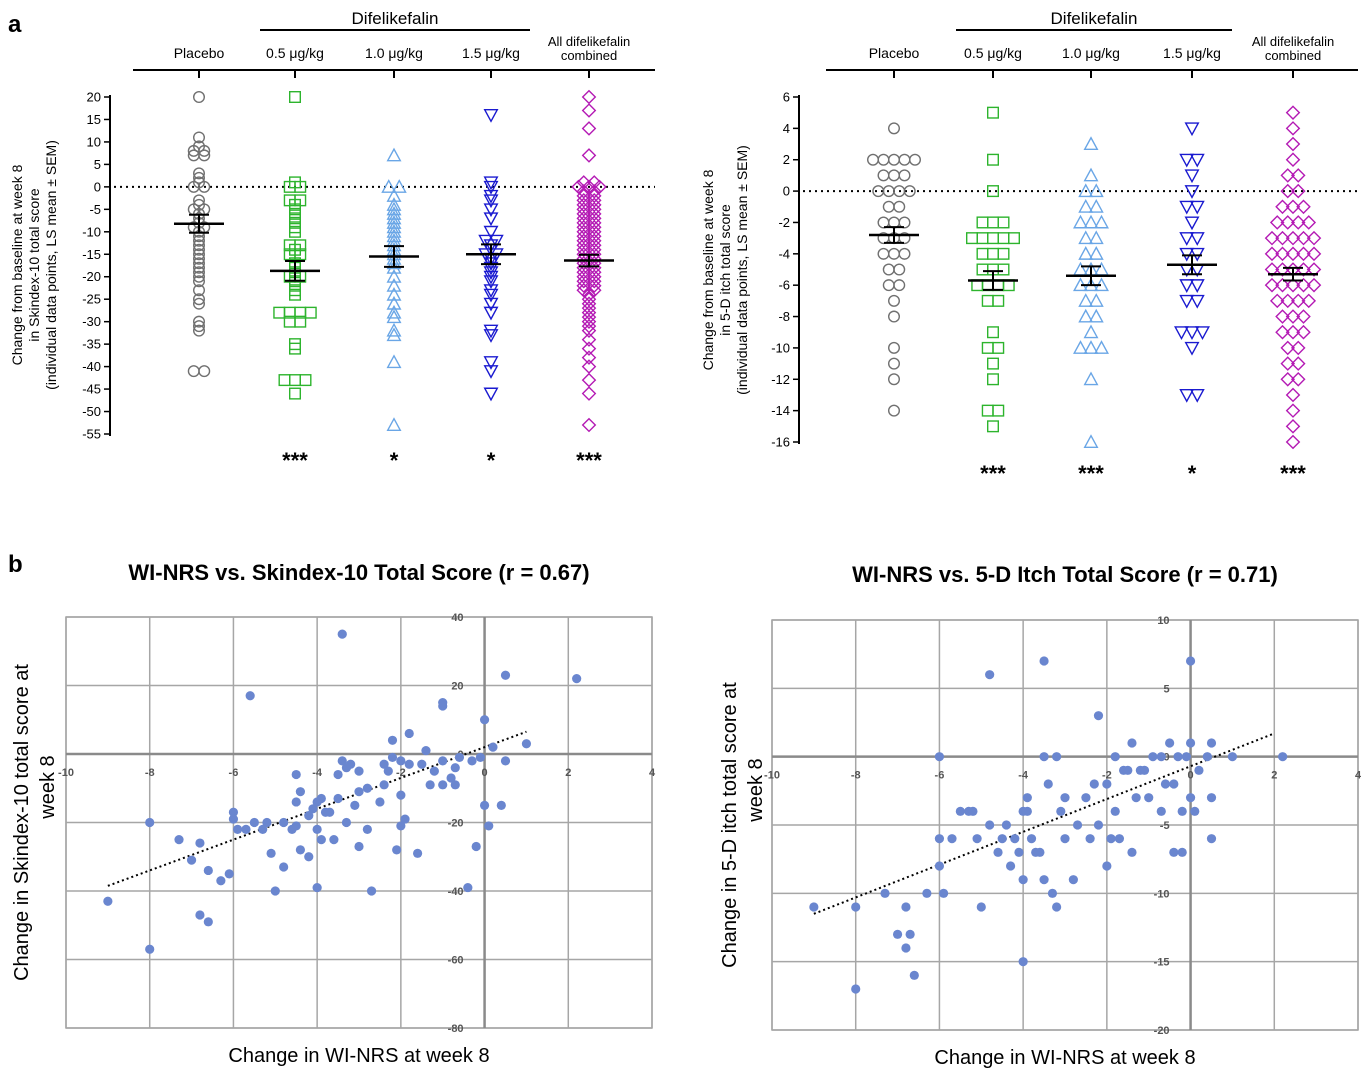 The height and width of the screenshot is (1068, 1361). What do you see at coordinates (150, 773) in the screenshot?
I see `x-tick-label: -8` at bounding box center [150, 773].